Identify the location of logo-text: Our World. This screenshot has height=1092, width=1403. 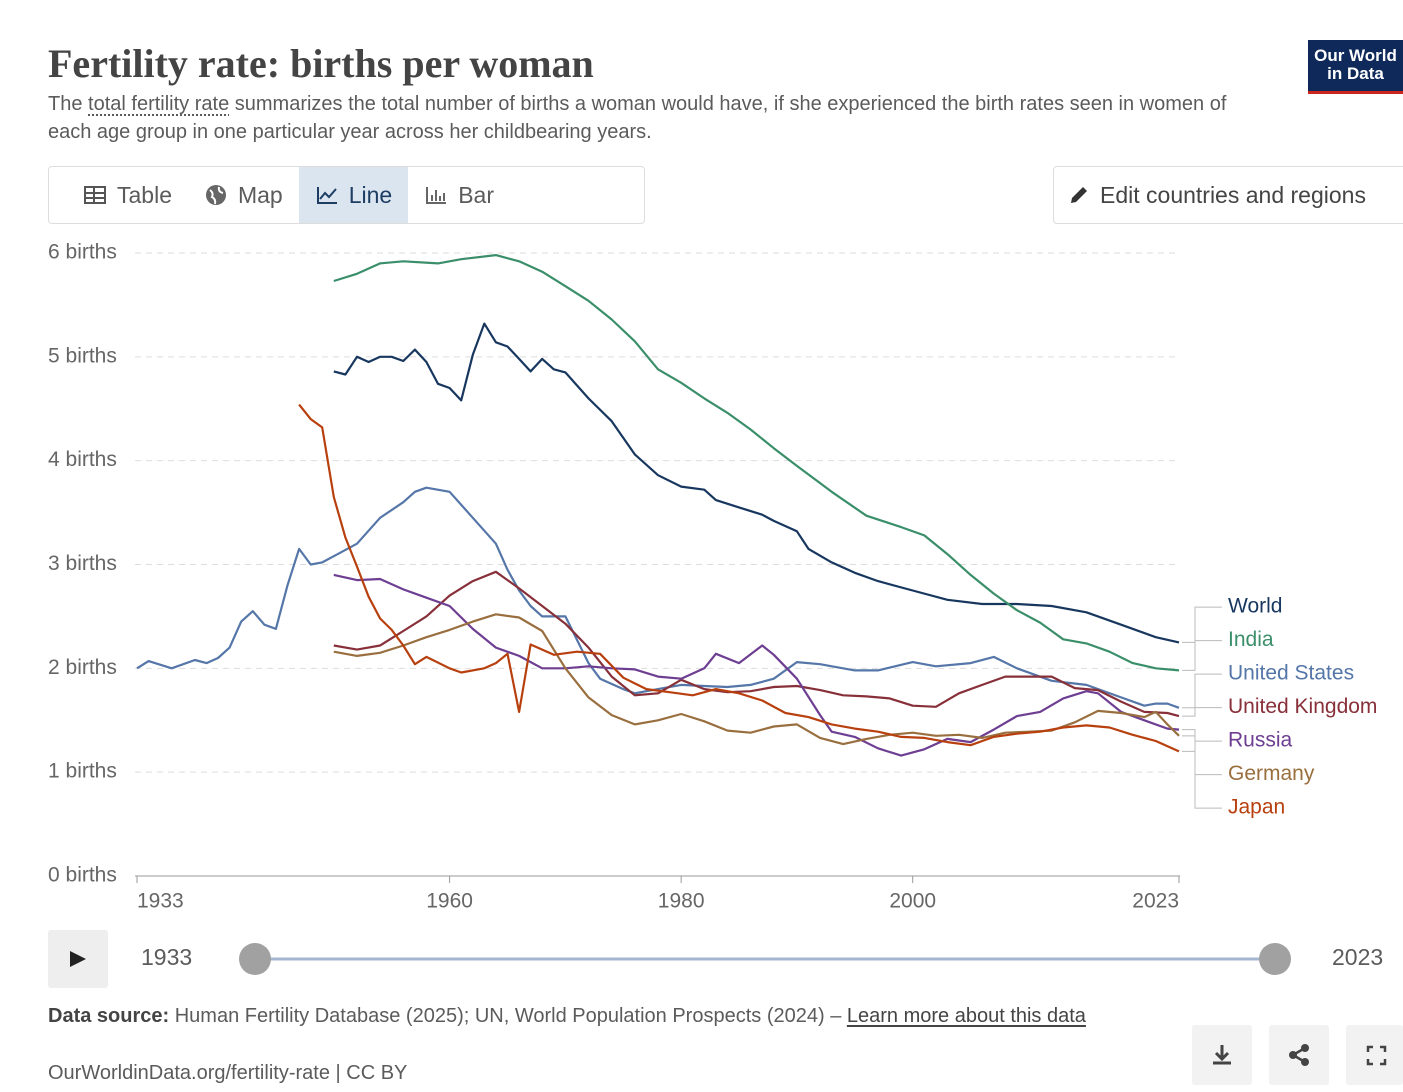
(1355, 55).